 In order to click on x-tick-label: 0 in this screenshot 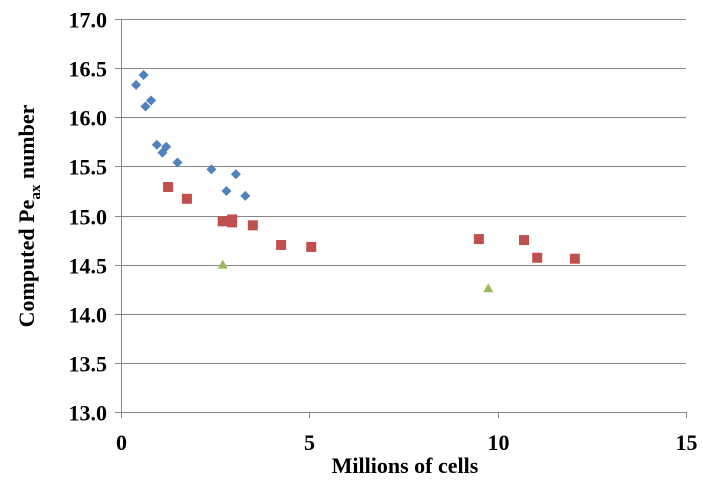, I will do `click(121, 442)`.